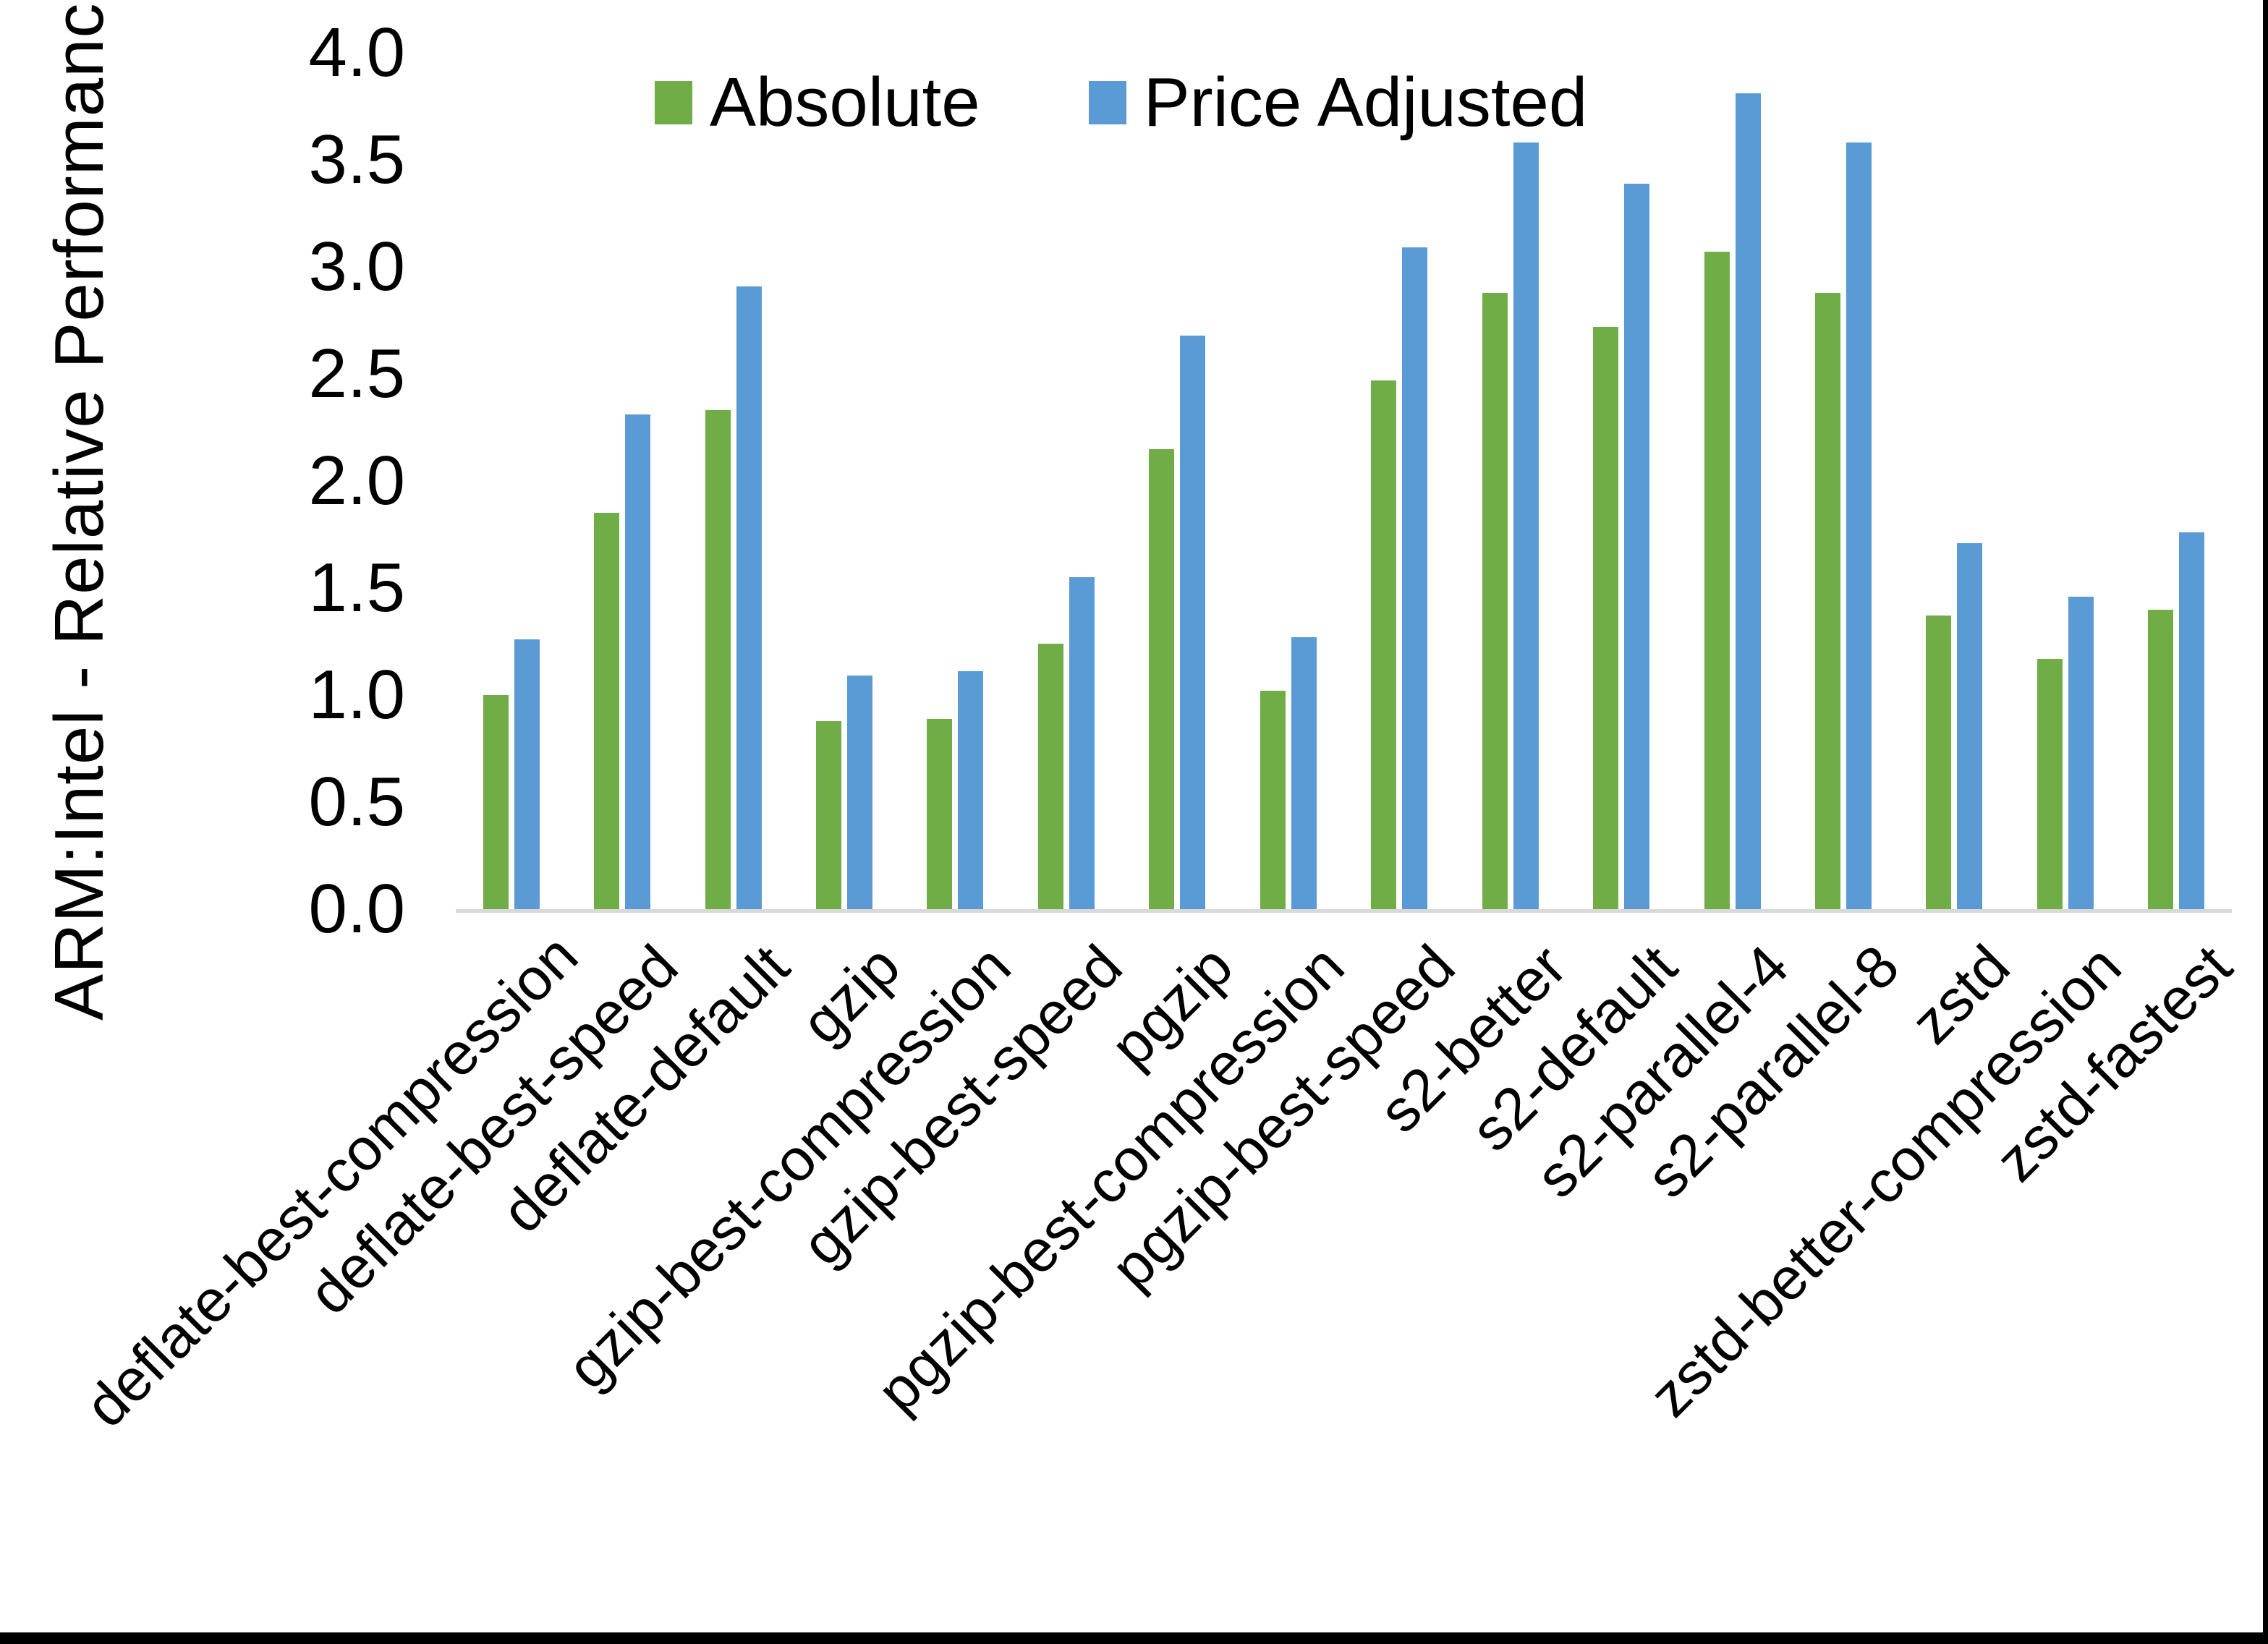  I want to click on bar-group-pgzip, so click(1177, 454).